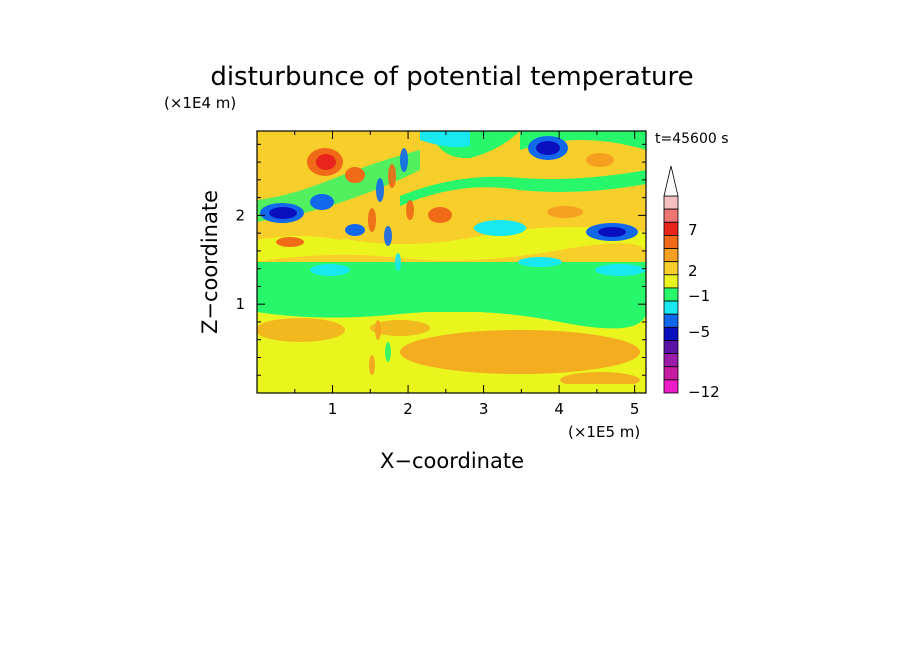 The image size is (904, 654). What do you see at coordinates (452, 461) in the screenshot?
I see `x-axis-label: X−coordinate` at bounding box center [452, 461].